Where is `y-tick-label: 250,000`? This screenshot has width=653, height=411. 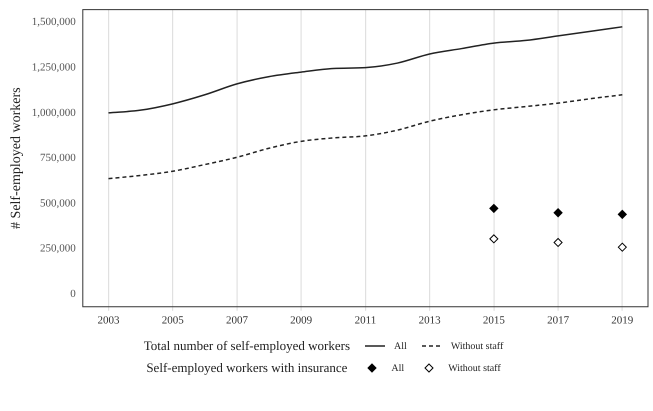 y-tick-label: 250,000 is located at coordinates (58, 248).